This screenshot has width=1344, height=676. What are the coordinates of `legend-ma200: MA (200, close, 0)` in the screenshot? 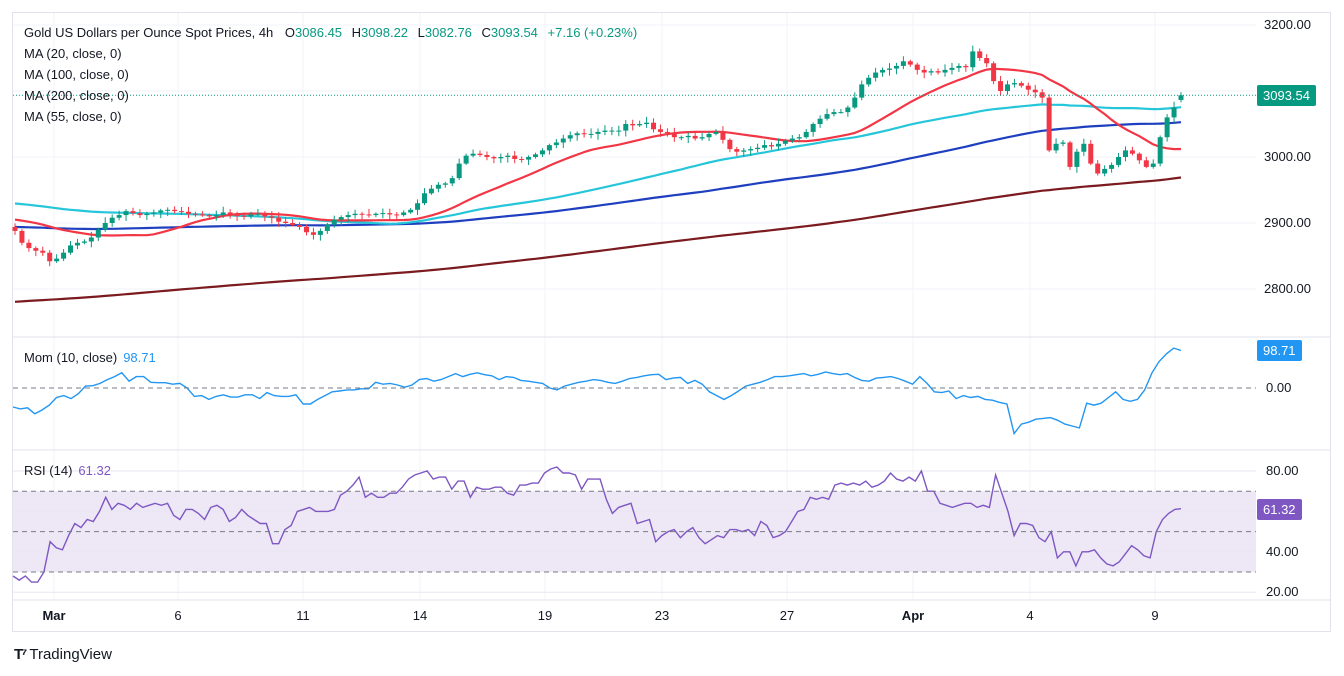 It's located at (76, 95).